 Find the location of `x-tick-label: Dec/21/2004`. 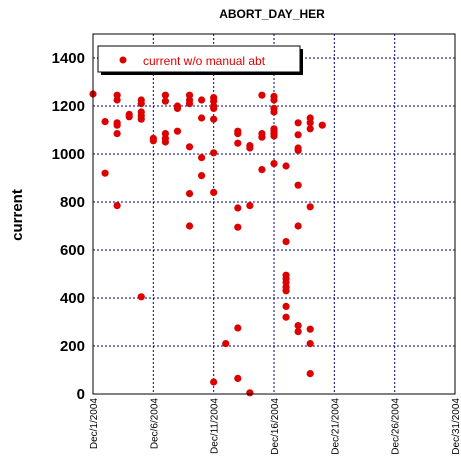

x-tick-label: Dec/21/2004 is located at coordinates (335, 426).